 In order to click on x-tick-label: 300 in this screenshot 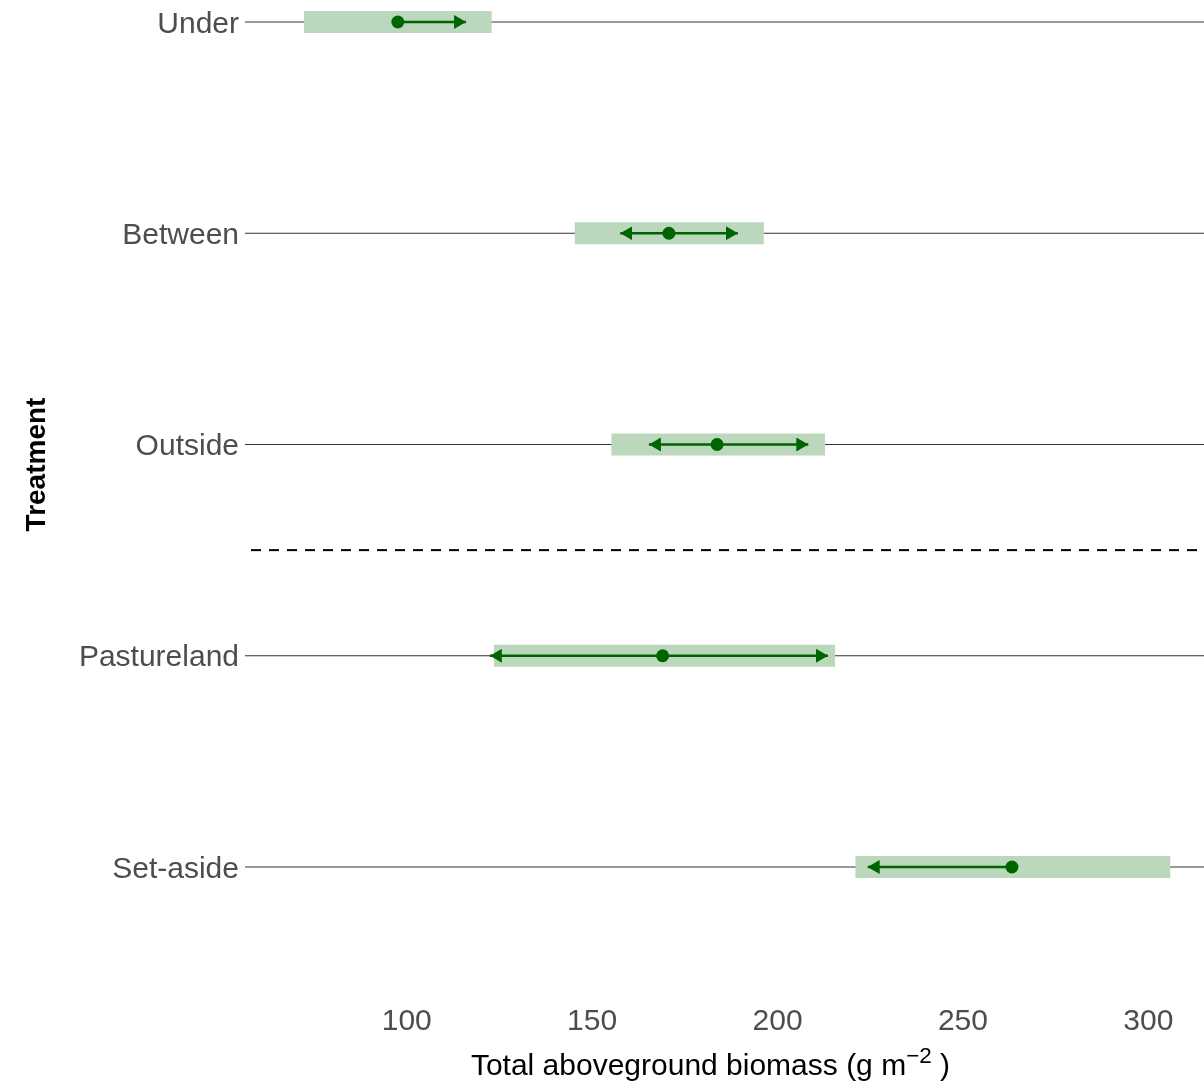, I will do `click(1148, 1019)`.